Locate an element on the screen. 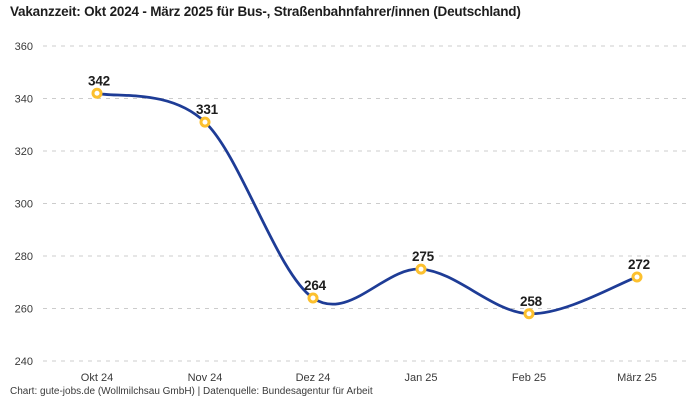 This screenshot has height=400, width=700. data-point-label: 331 is located at coordinates (207, 109).